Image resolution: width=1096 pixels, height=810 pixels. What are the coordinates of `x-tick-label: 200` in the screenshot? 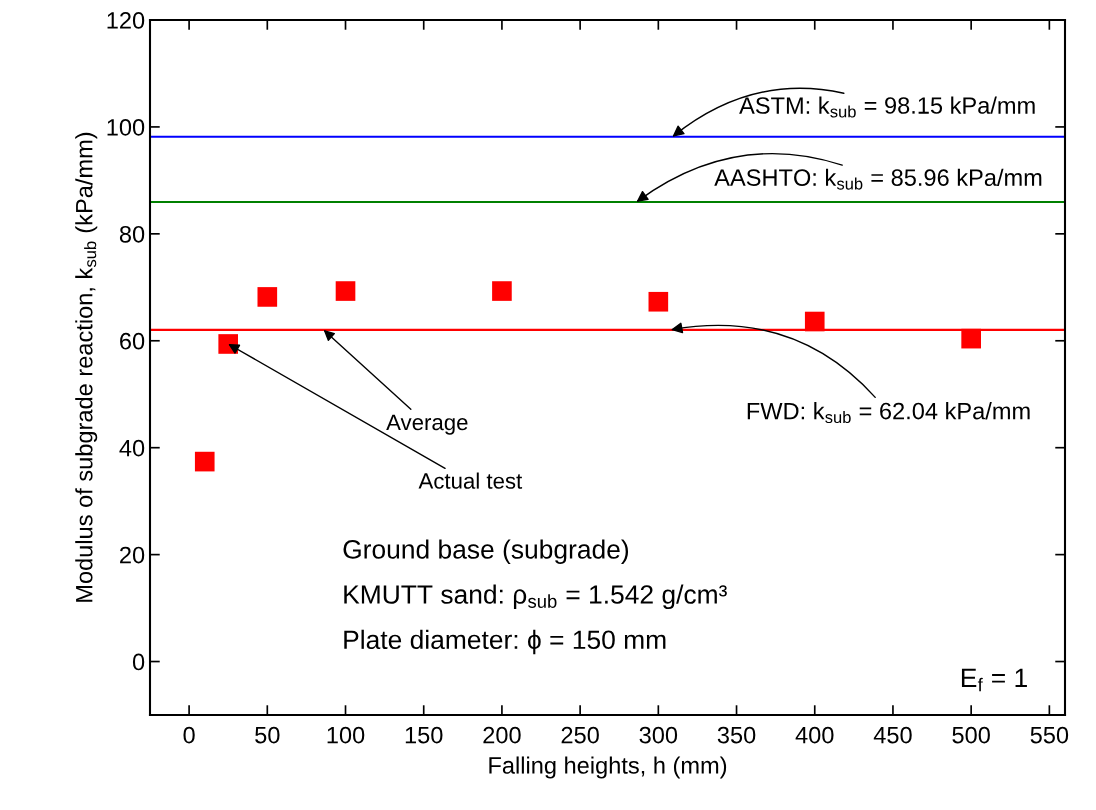 It's located at (502, 735).